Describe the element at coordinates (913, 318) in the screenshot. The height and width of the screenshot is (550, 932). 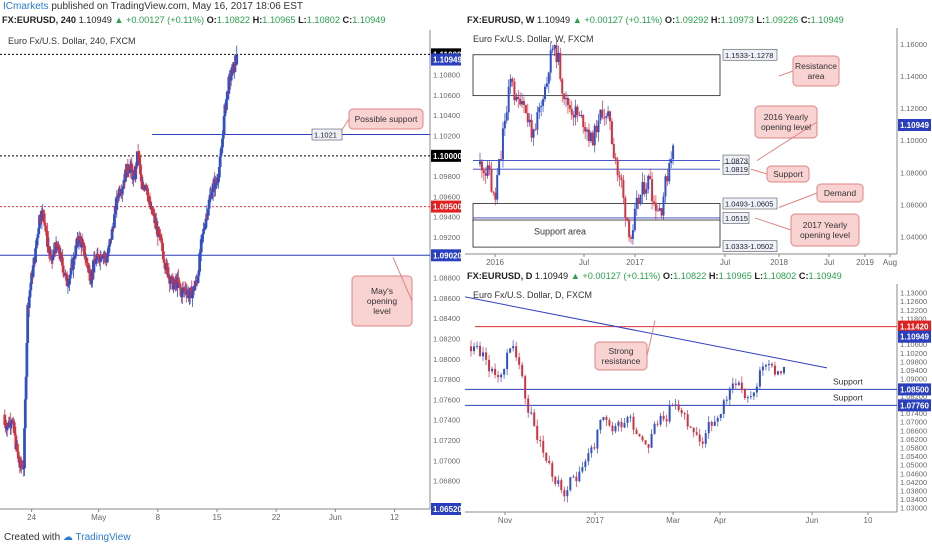
I see `y-tick-label: 1.11800` at that location.